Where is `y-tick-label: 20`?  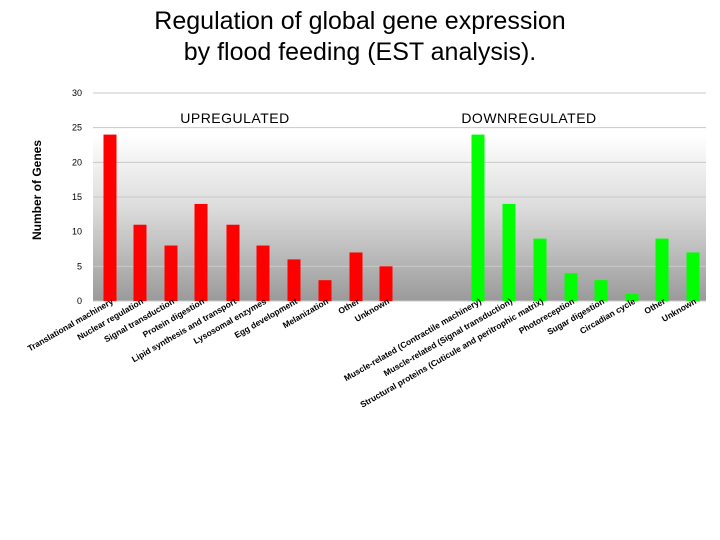 y-tick-label: 20 is located at coordinates (77, 162).